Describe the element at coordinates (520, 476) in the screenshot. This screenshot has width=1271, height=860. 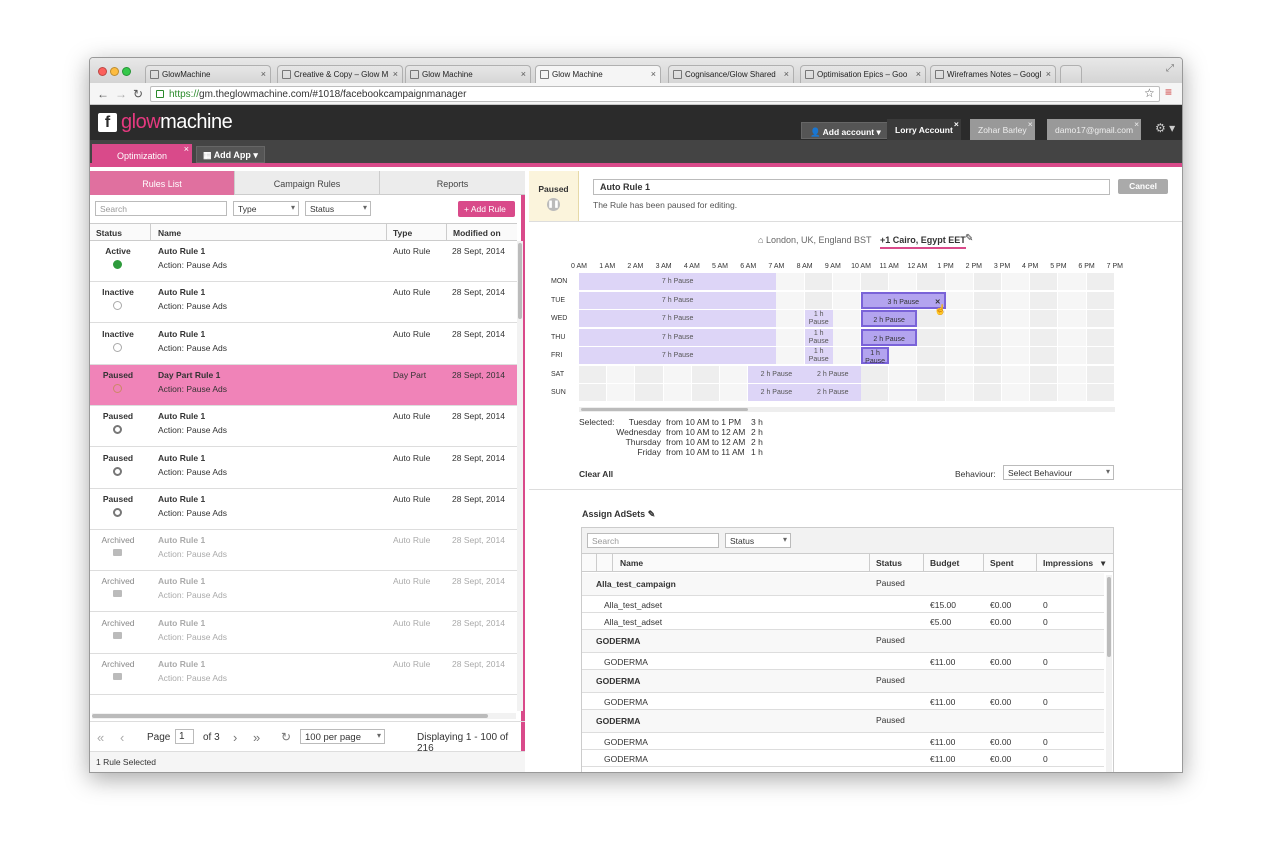
I see `rules-vertical-scrollbar` at that location.